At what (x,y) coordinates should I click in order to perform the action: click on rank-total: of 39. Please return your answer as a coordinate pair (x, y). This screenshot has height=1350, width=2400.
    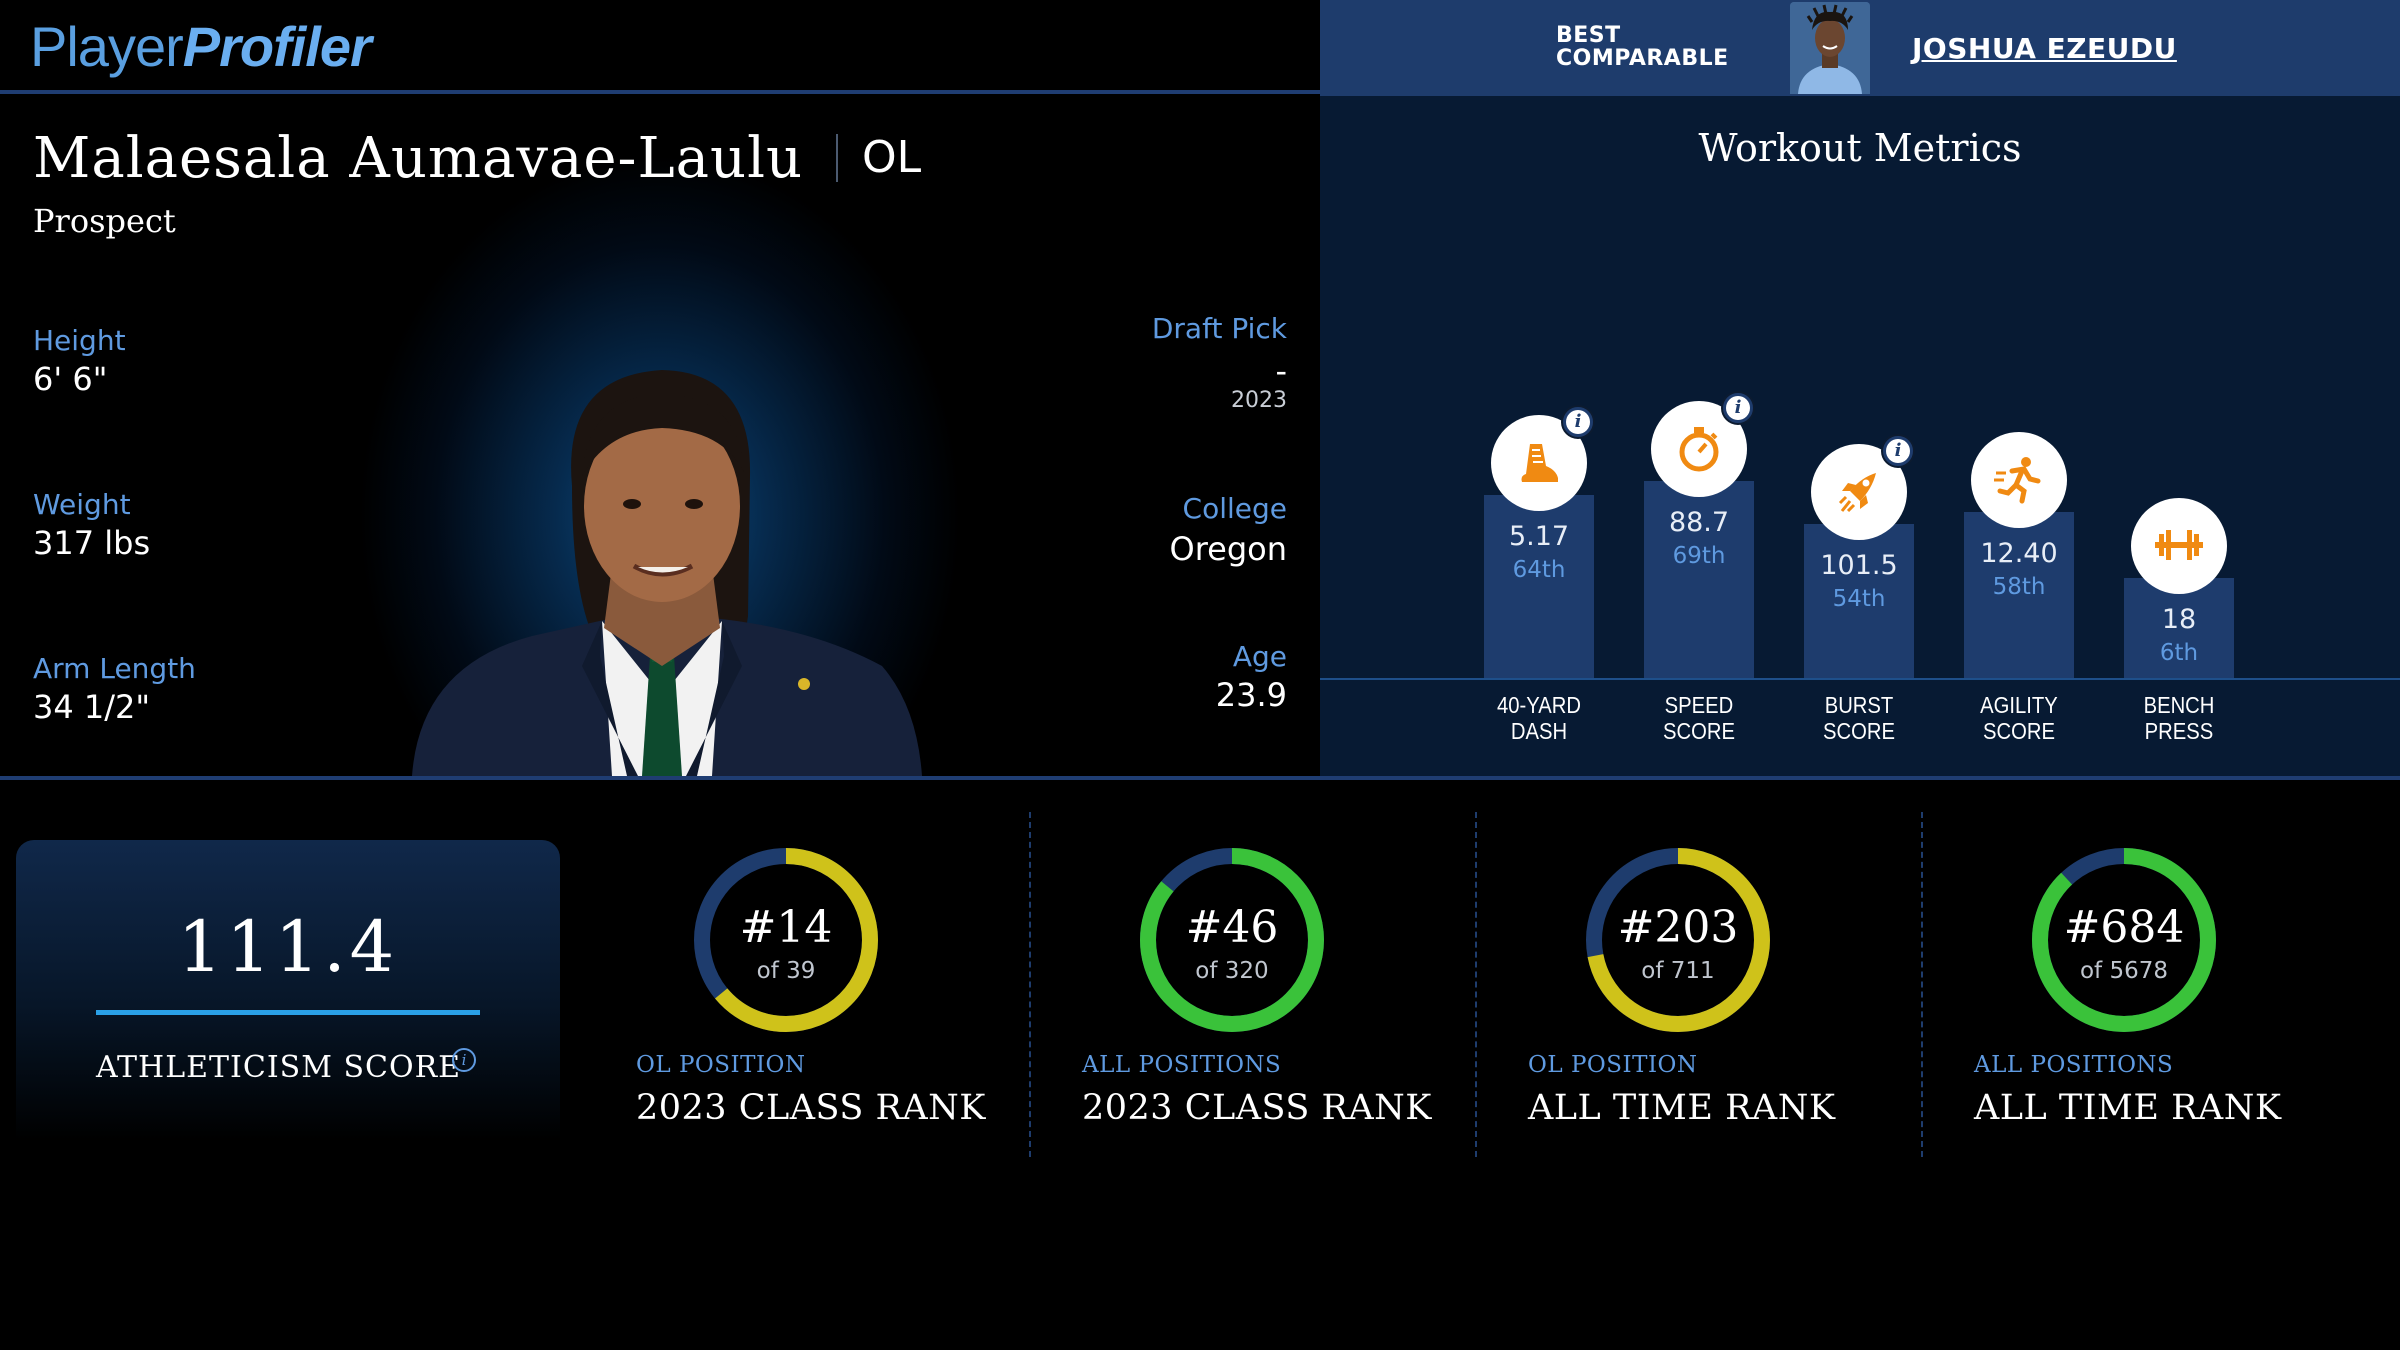
    Looking at the image, I should click on (786, 971).